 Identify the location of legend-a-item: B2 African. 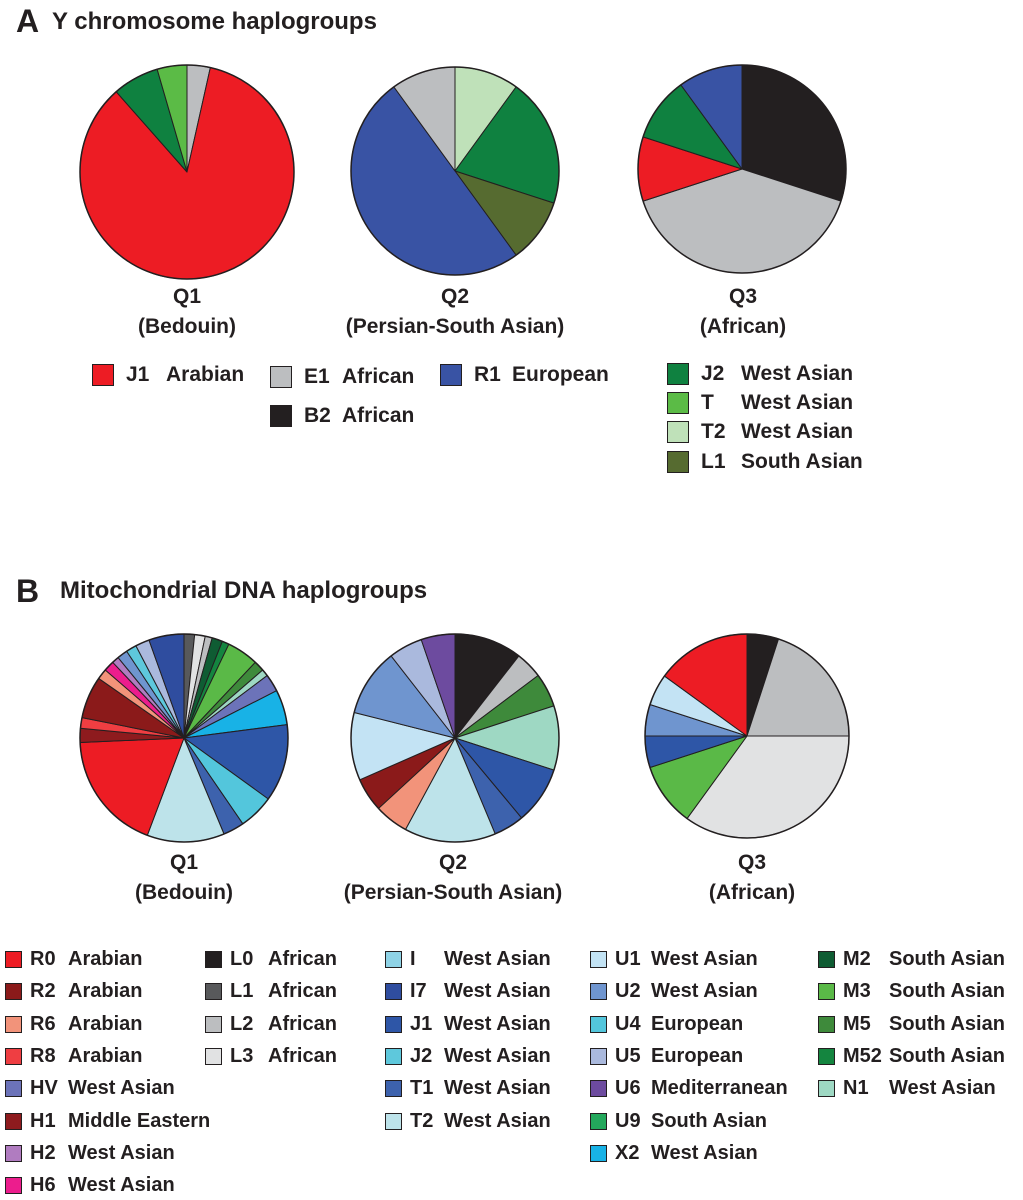
(342, 416).